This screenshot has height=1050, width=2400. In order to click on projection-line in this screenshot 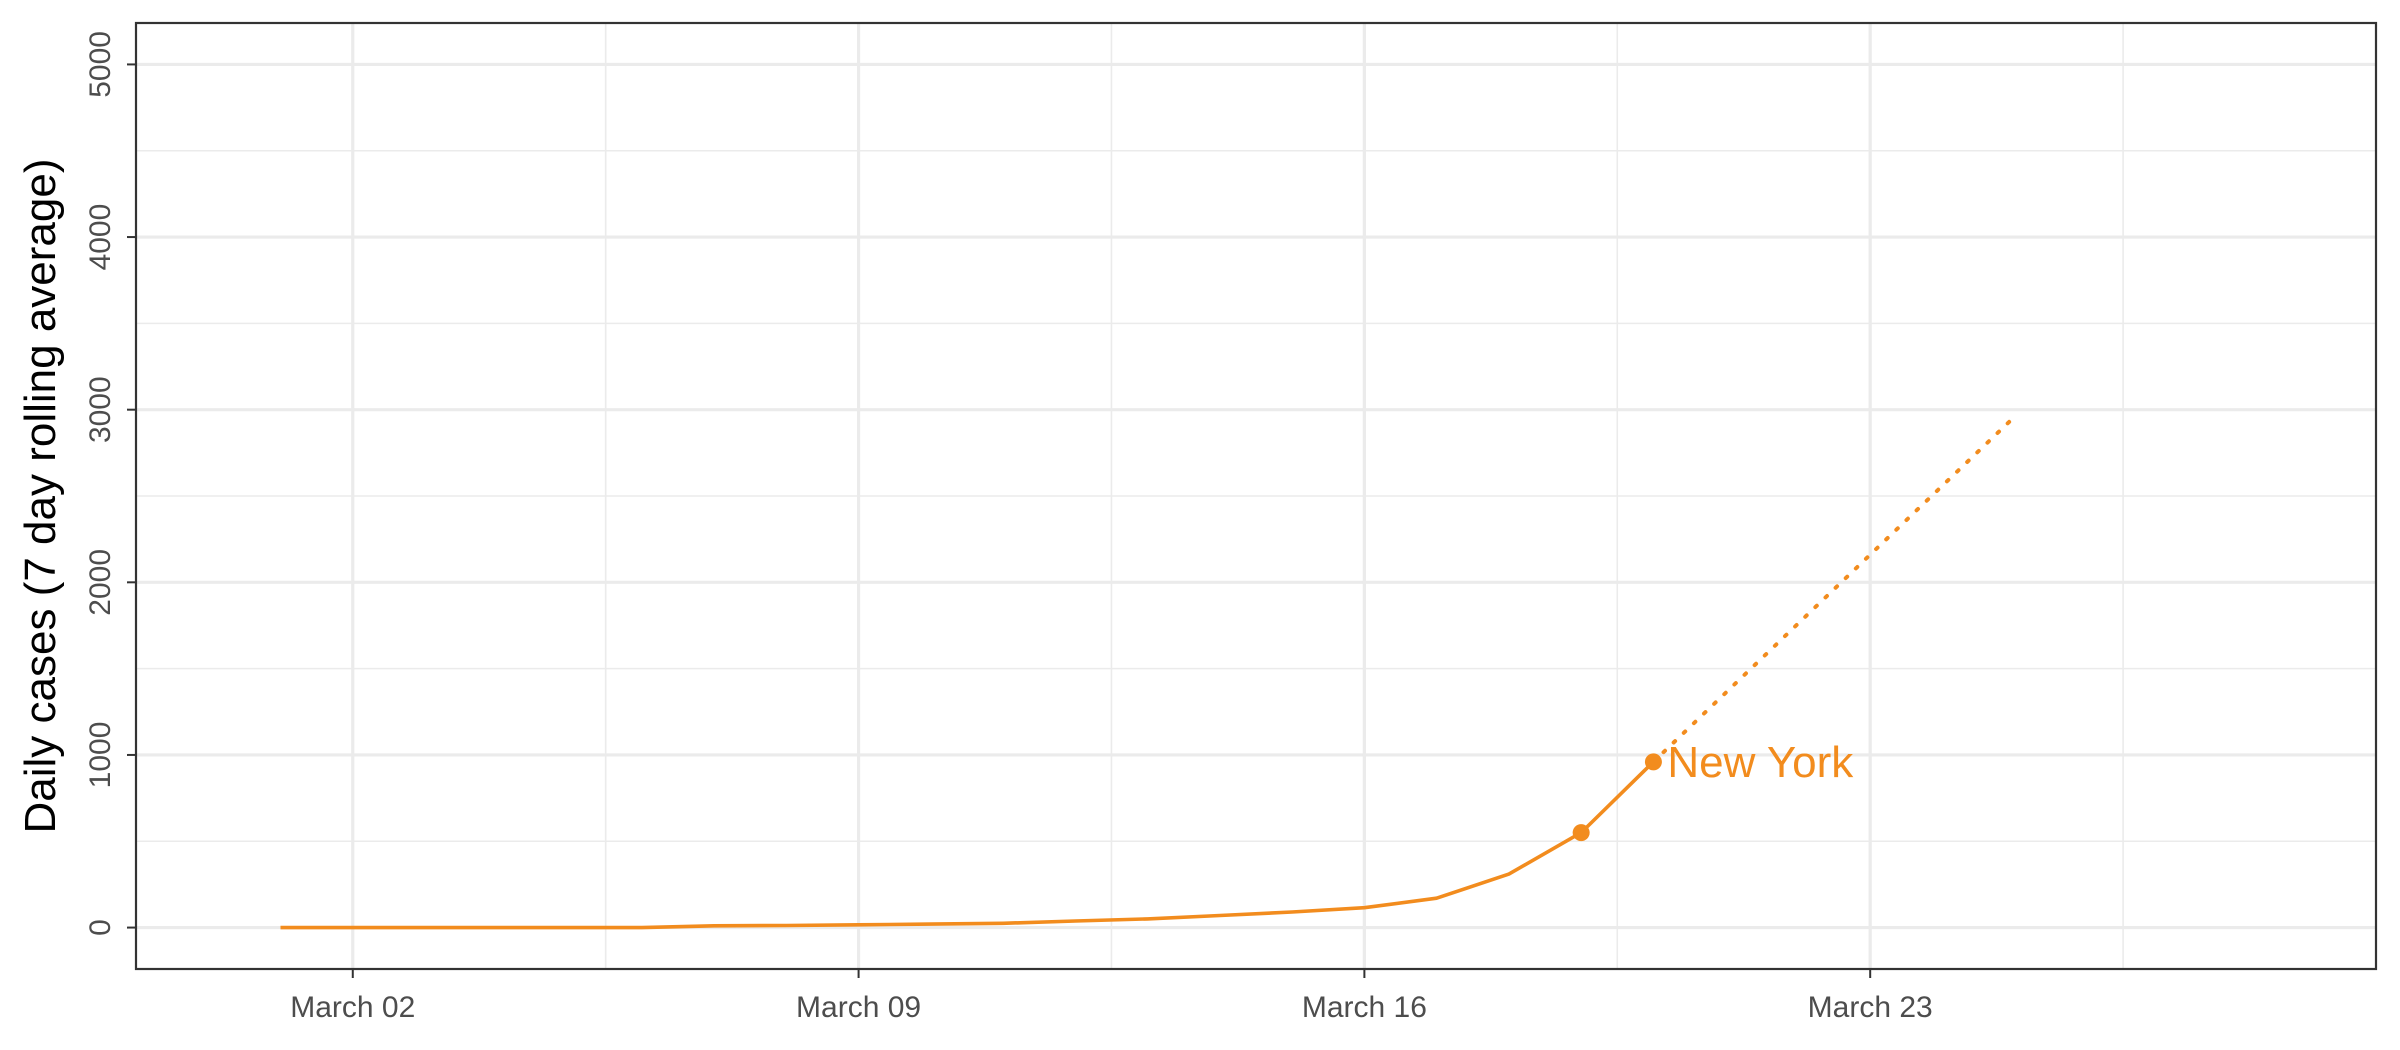, I will do `click(1834, 589)`.